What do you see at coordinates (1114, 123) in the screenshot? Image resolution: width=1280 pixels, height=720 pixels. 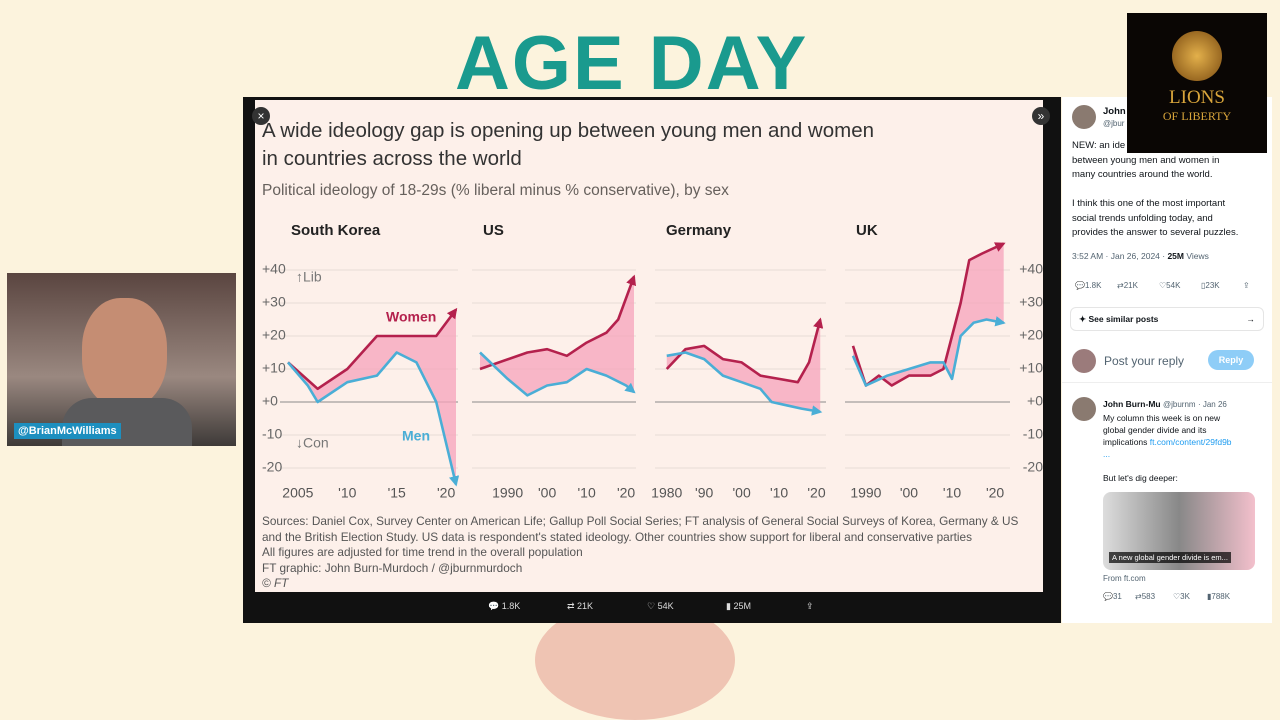 I see `author-handle: @jbur` at bounding box center [1114, 123].